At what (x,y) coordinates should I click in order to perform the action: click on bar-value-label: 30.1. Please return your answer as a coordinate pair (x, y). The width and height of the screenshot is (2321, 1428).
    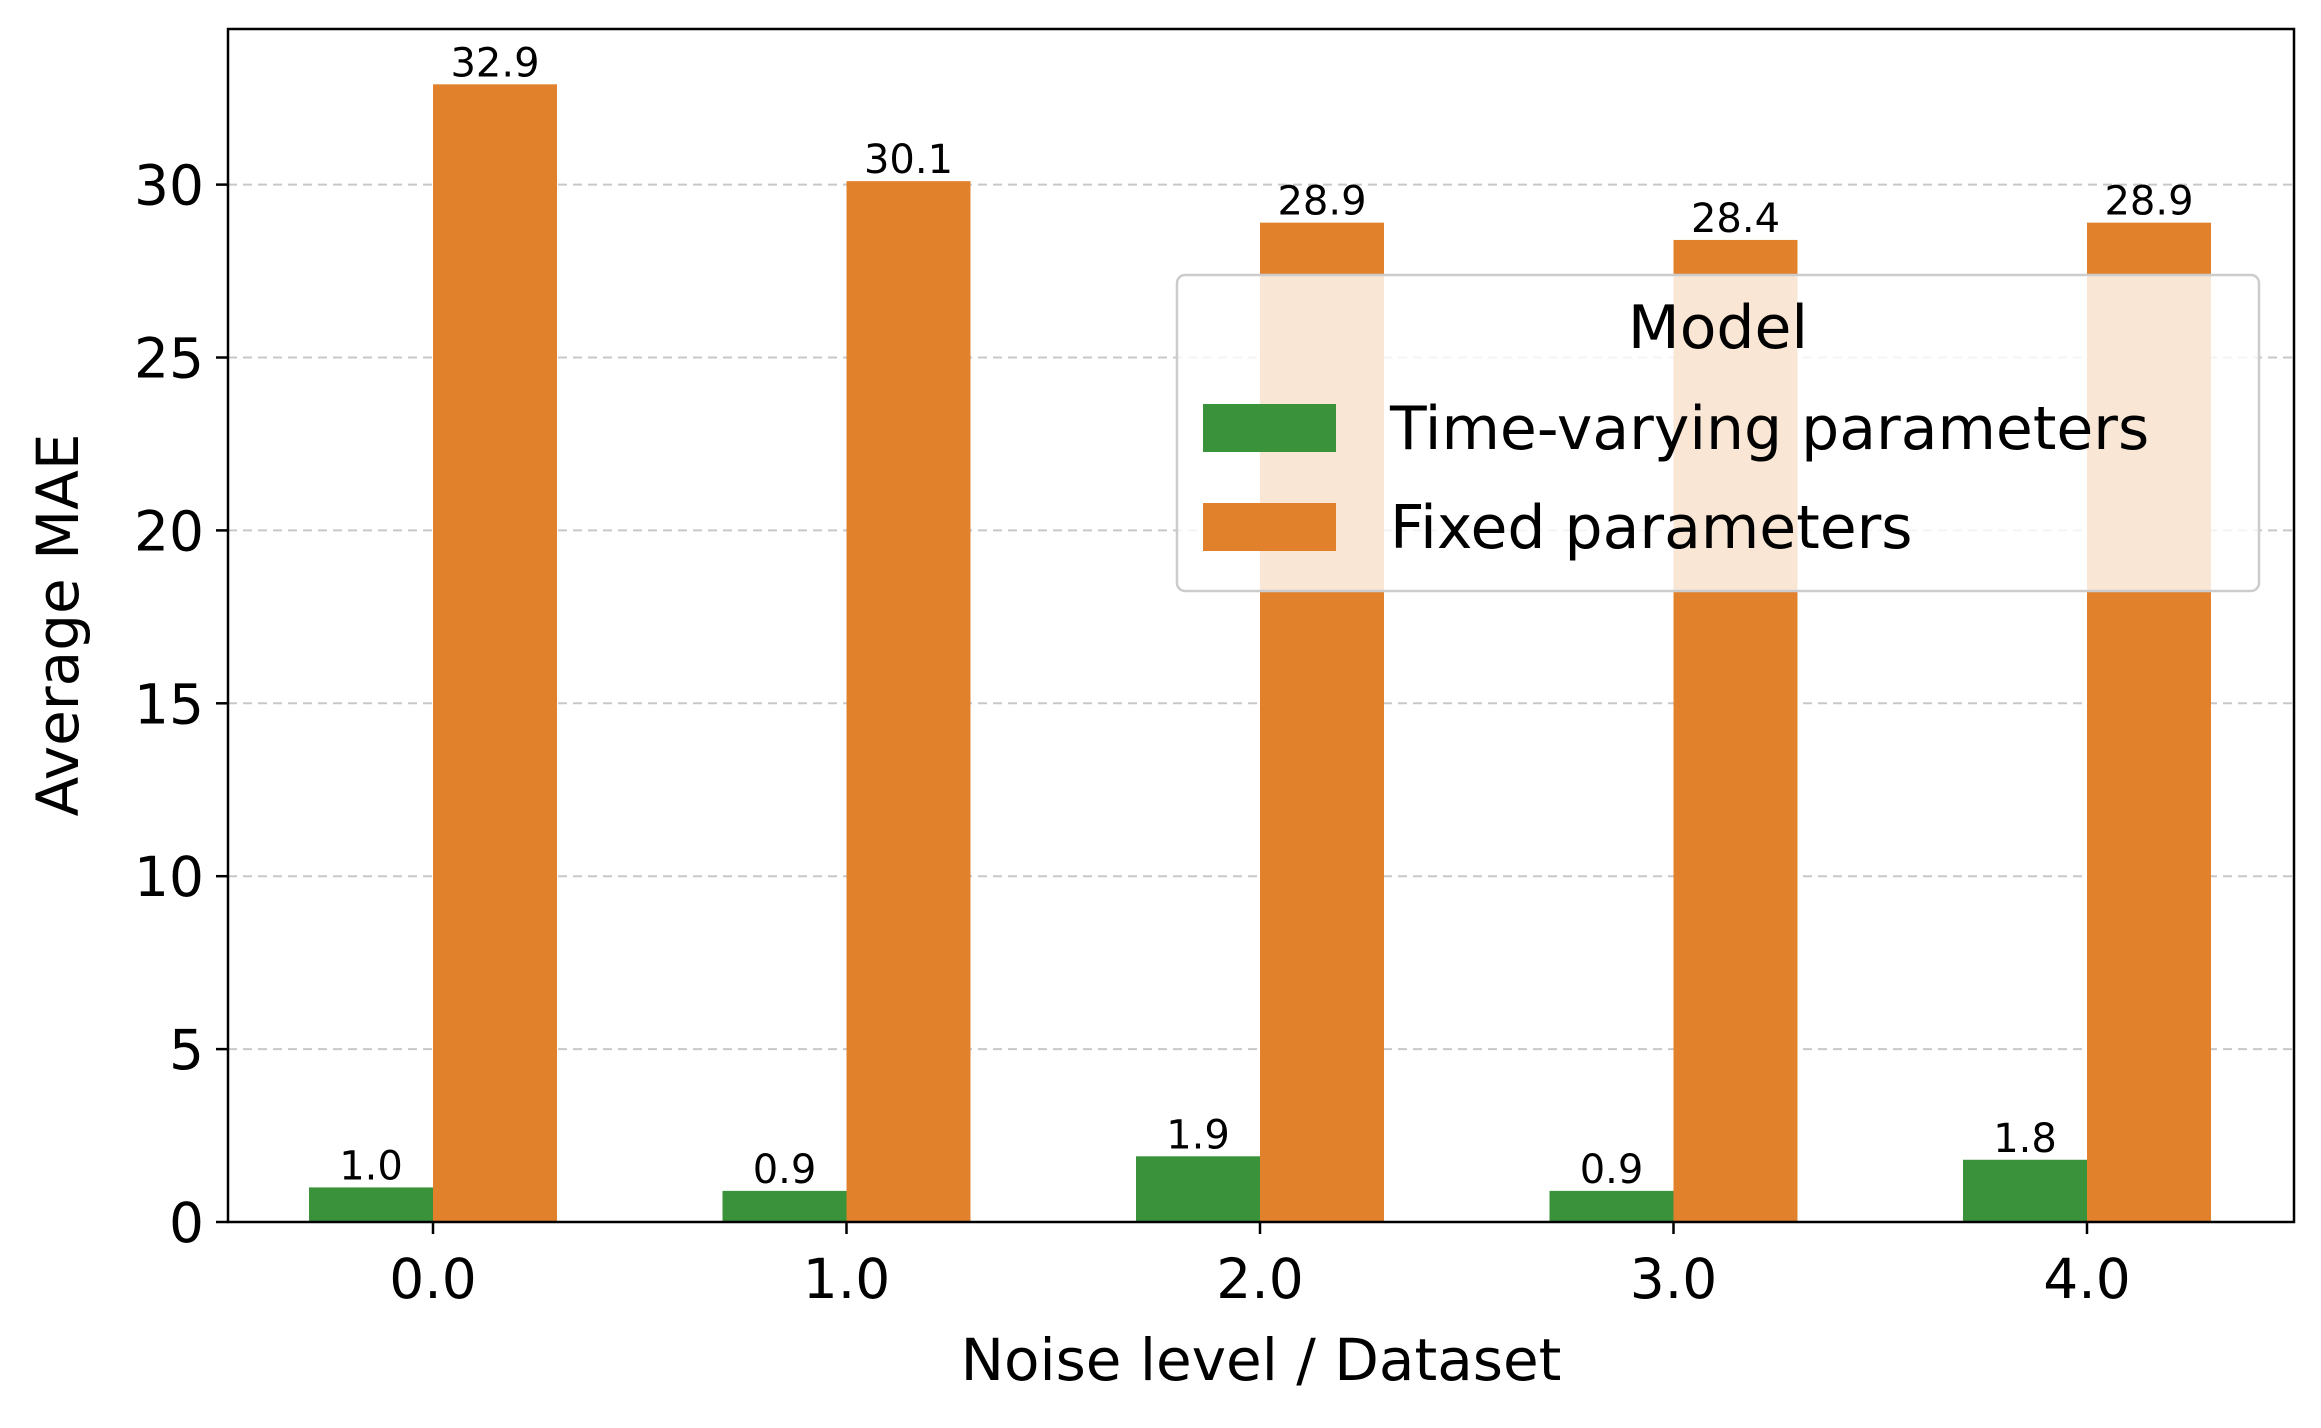
    Looking at the image, I should click on (908, 160).